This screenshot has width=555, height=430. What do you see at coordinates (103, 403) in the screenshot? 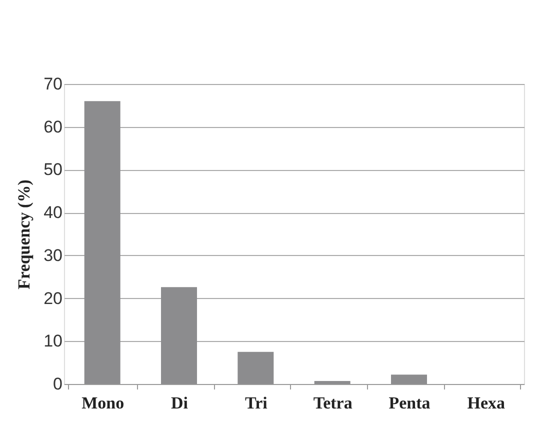
I see `x-tick-label: Mono` at bounding box center [103, 403].